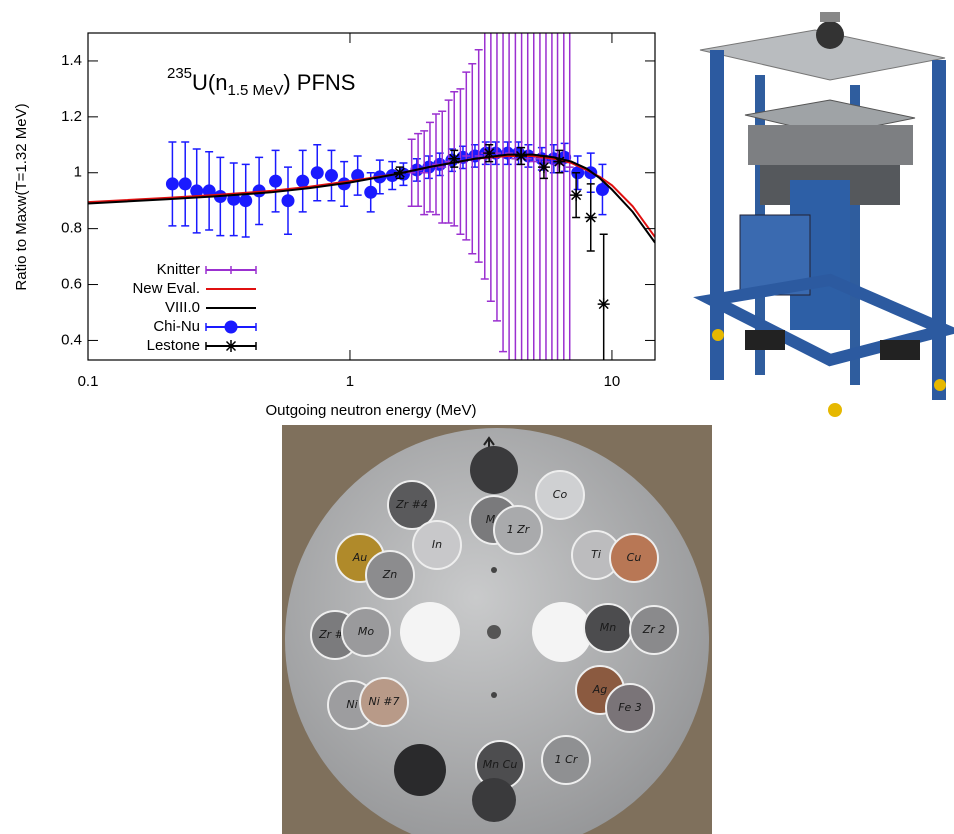 Image resolution: width=954 pixels, height=834 pixels. I want to click on foil-label: Ti, so click(596, 554).